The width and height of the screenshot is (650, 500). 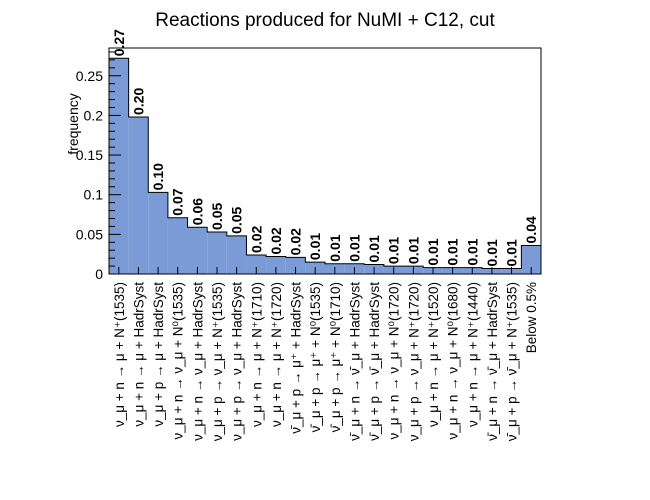 I want to click on data-label: 0.04, so click(x=531, y=229).